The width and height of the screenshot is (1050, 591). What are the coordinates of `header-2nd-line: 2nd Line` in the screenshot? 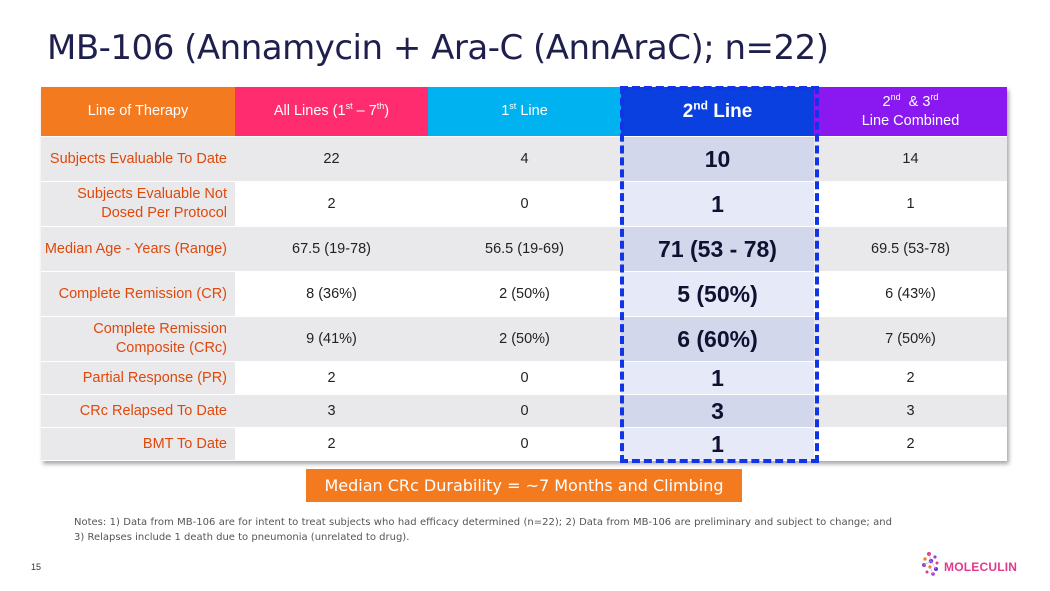 It's located at (717, 111).